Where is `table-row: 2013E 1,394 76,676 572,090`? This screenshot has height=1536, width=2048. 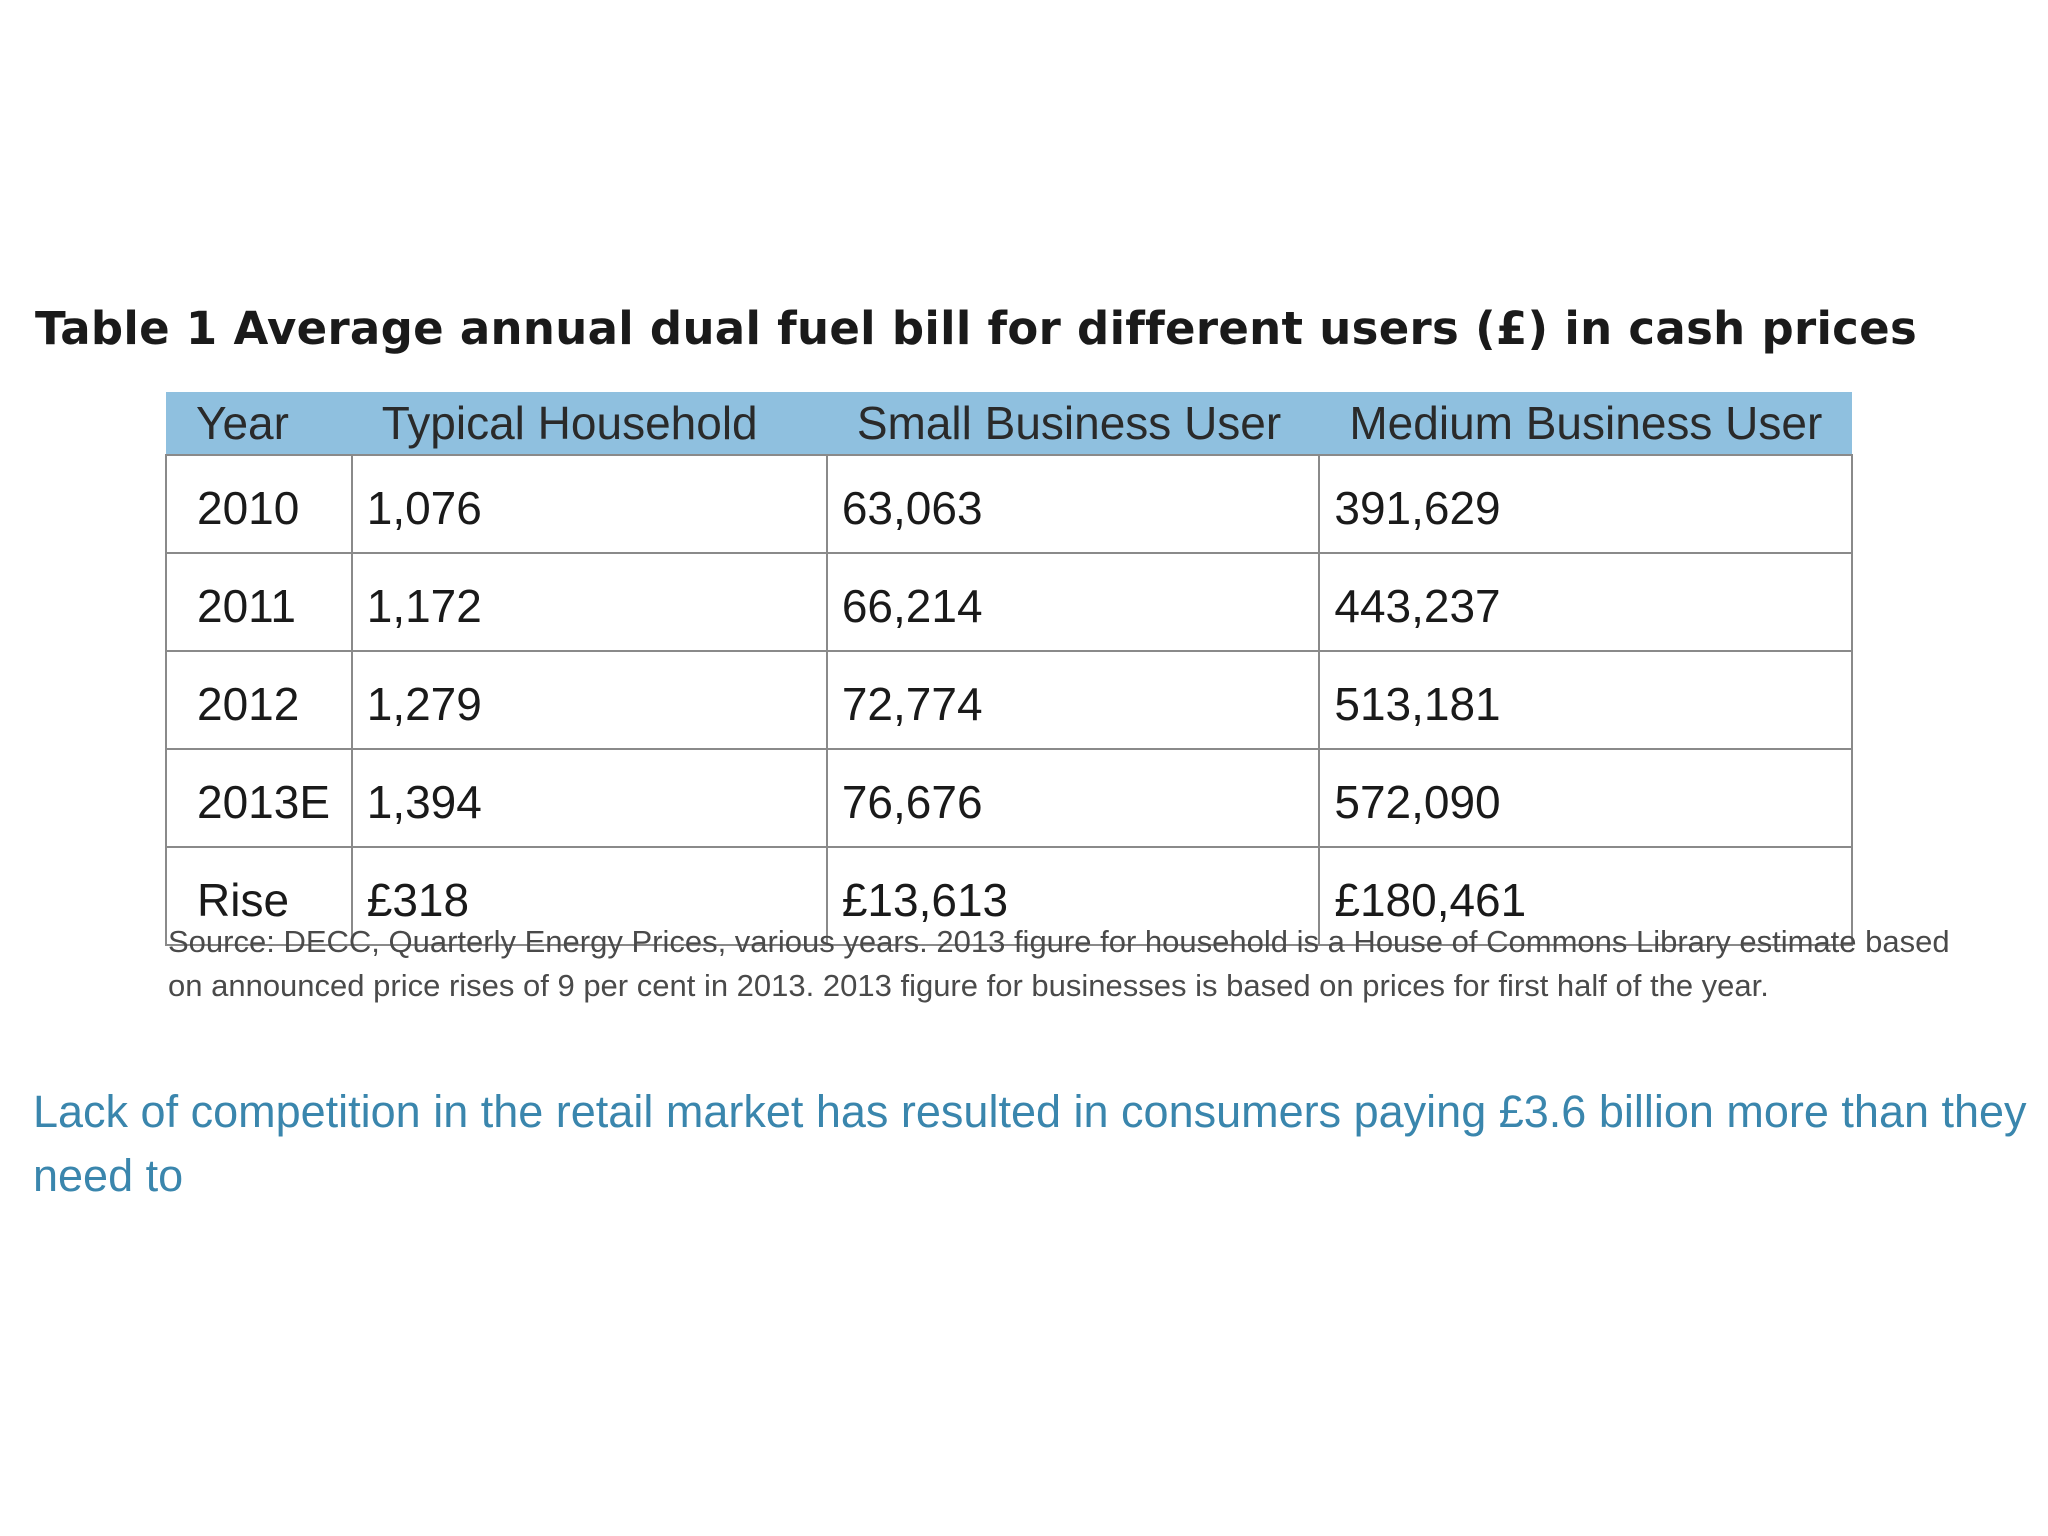
table-row: 2013E 1,394 76,676 572,090 is located at coordinates (1009, 798).